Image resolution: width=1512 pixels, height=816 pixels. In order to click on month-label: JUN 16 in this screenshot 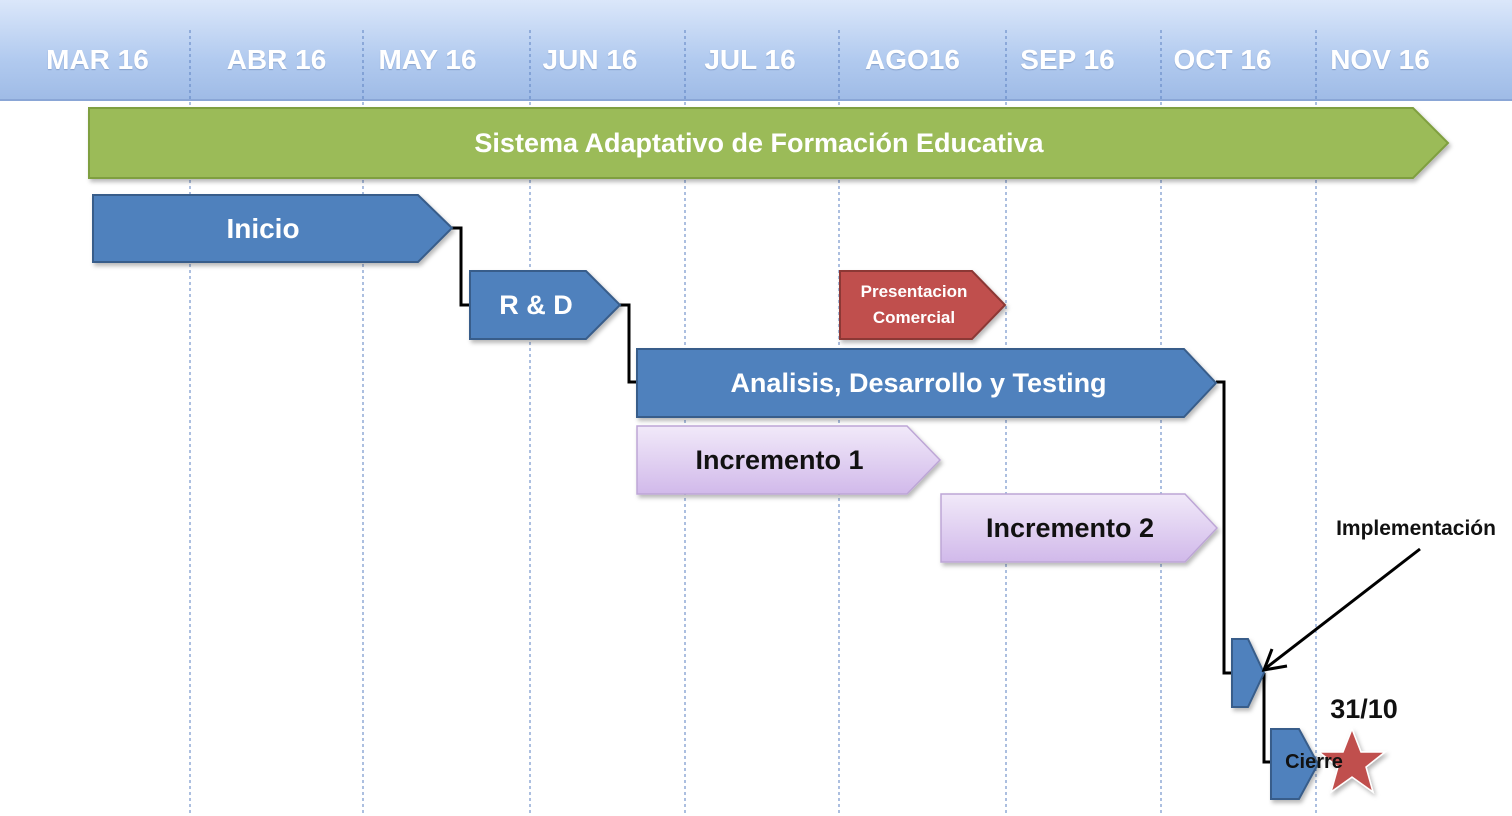, I will do `click(590, 59)`.